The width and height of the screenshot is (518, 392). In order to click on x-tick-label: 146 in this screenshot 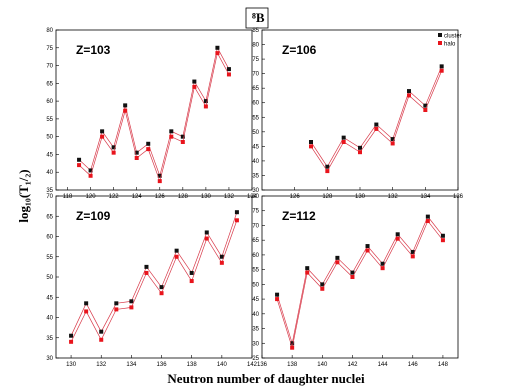, I will do `click(413, 365)`.